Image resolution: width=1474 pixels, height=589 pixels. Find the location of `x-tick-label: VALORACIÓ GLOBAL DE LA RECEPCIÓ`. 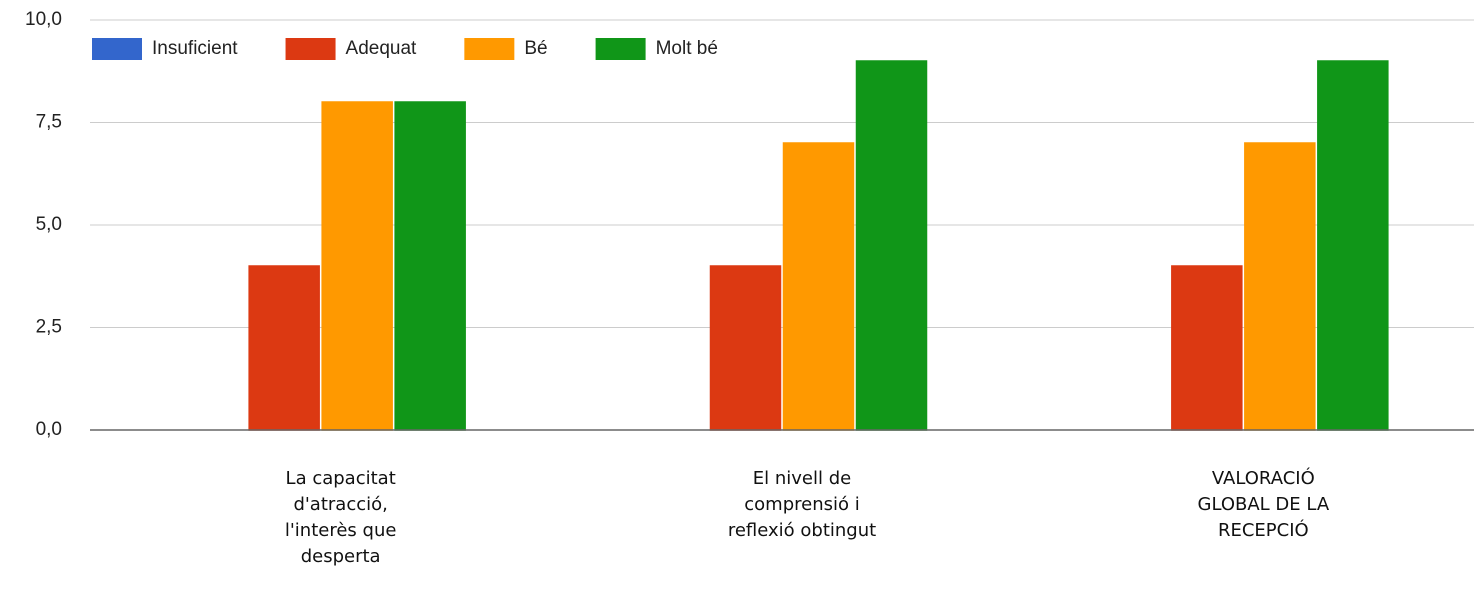

x-tick-label: VALORACIÓ GLOBAL DE LA RECEPCIÓ is located at coordinates (1263, 504).